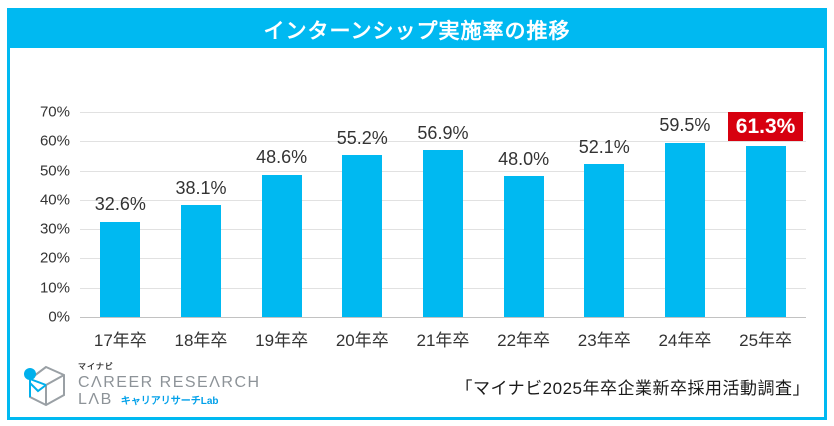  Describe the element at coordinates (443, 132) in the screenshot. I see `bar-value-label: 56.9%` at that location.